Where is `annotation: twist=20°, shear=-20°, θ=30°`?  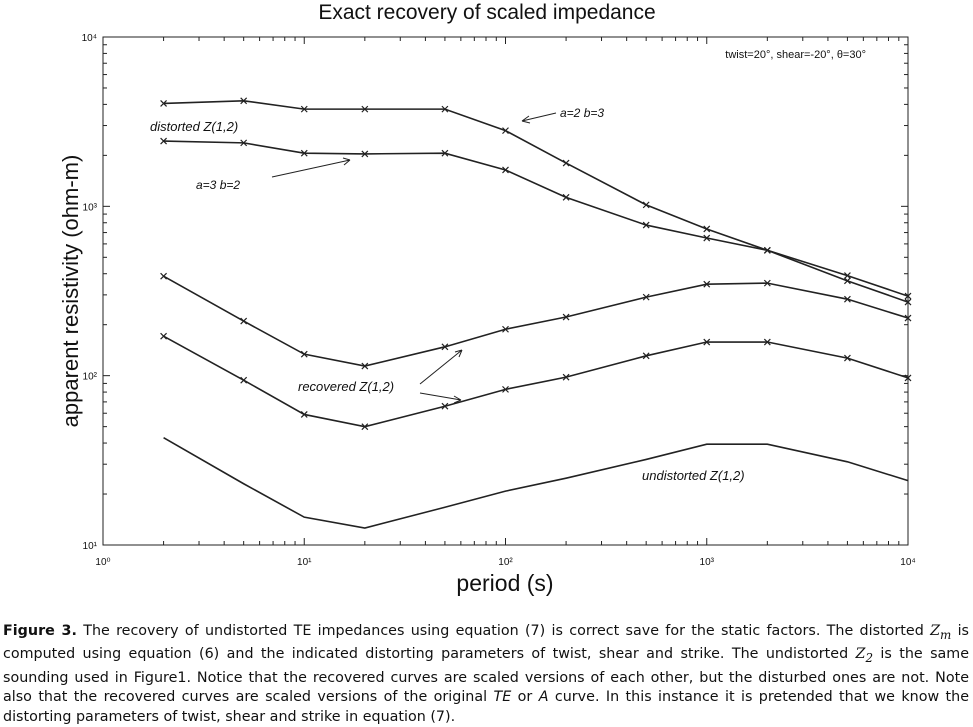
annotation: twist=20°, shear=-20°, θ=30° is located at coordinates (795, 55).